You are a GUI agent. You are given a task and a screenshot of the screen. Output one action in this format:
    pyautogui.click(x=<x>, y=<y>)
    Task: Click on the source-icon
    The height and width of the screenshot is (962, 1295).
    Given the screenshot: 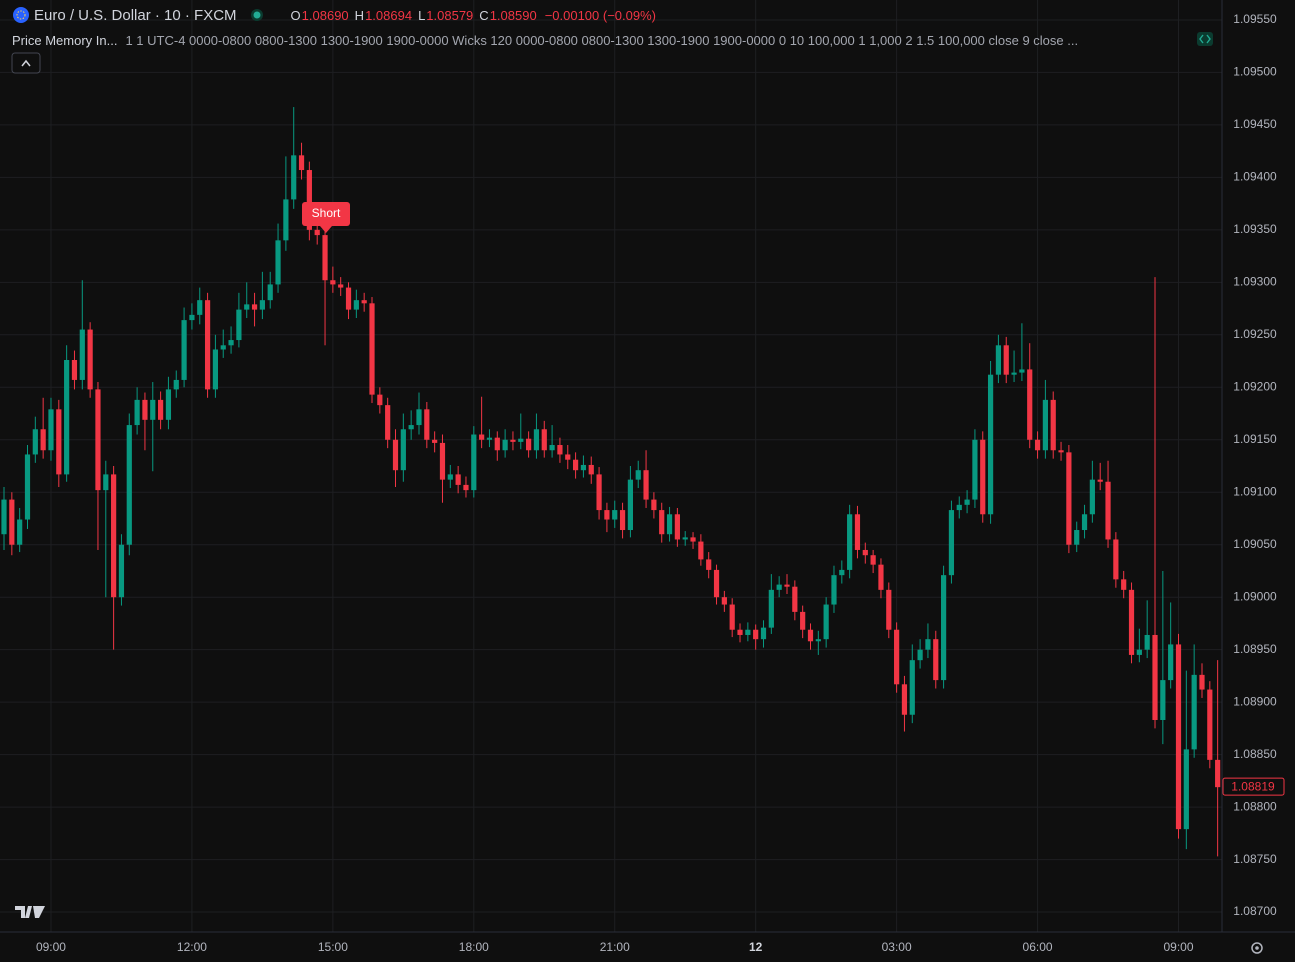 What is the action you would take?
    pyautogui.click(x=1205, y=39)
    